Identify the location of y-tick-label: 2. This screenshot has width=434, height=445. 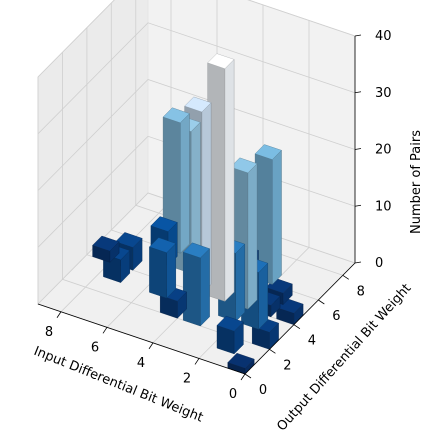
(287, 365).